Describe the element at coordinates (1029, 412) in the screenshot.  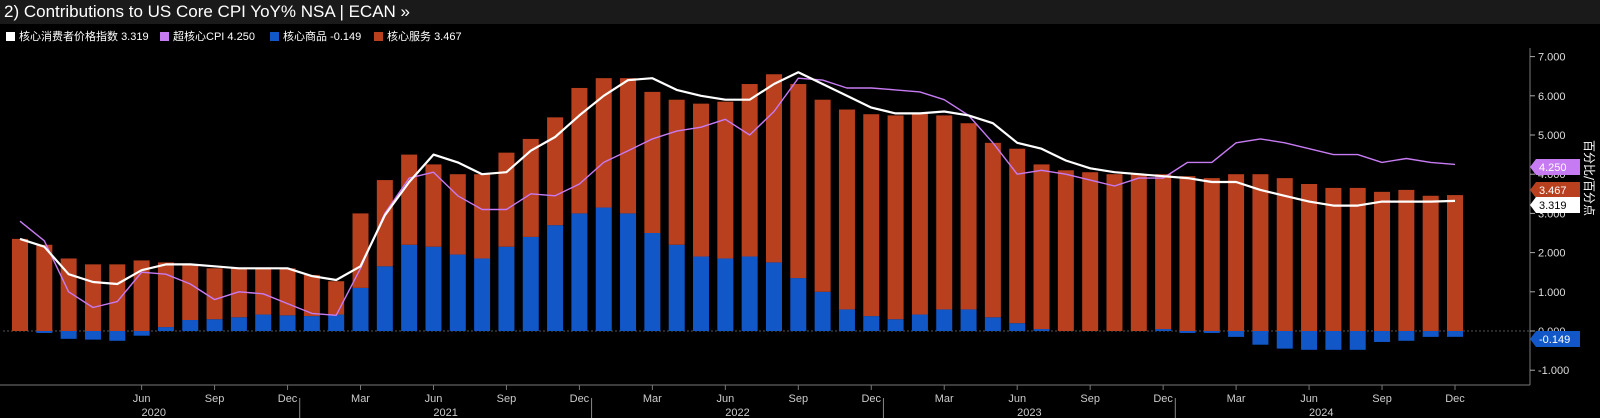
I see `x-year-label: 2023` at that location.